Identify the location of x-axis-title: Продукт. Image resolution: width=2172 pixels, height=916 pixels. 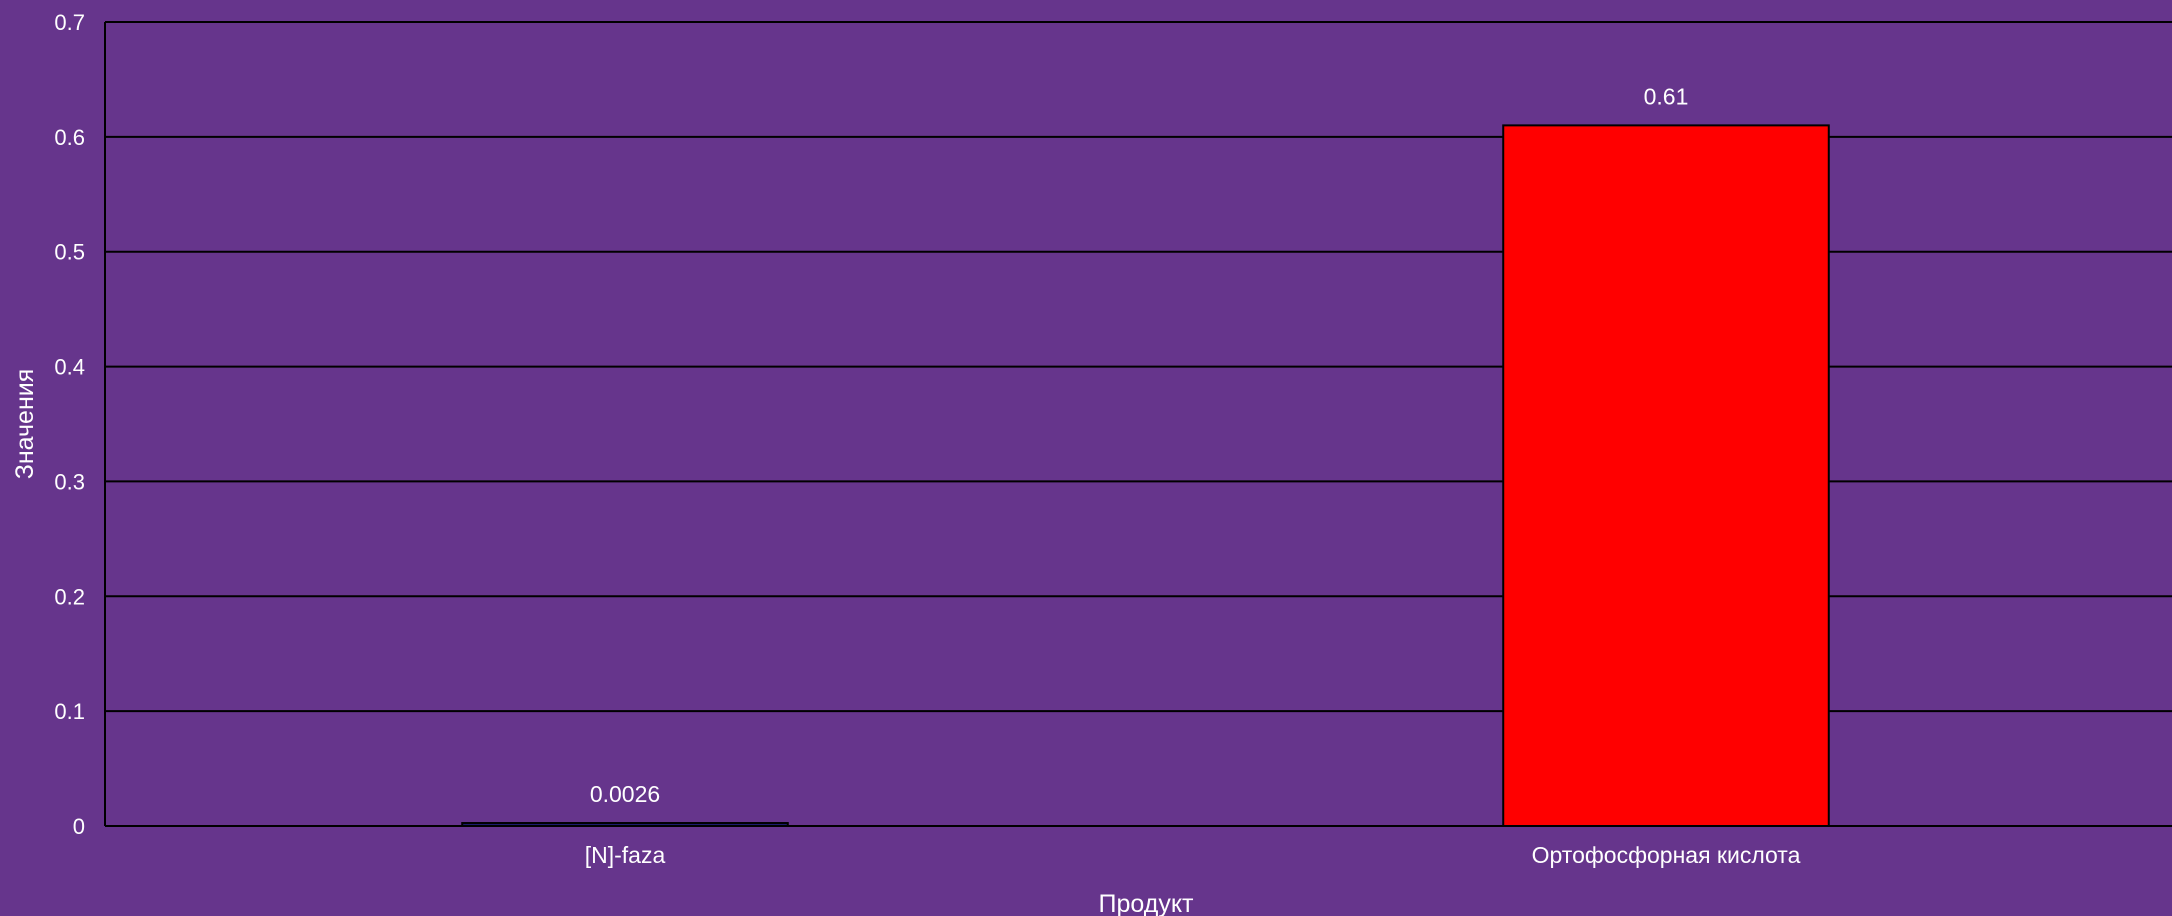
(1147, 903).